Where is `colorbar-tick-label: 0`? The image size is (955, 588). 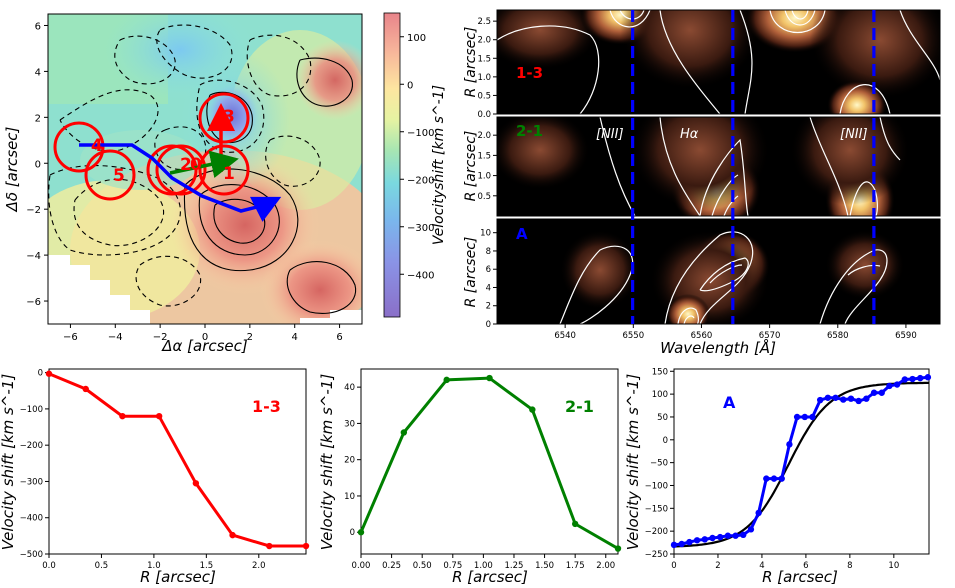
colorbar-tick-label: 0 is located at coordinates (410, 85).